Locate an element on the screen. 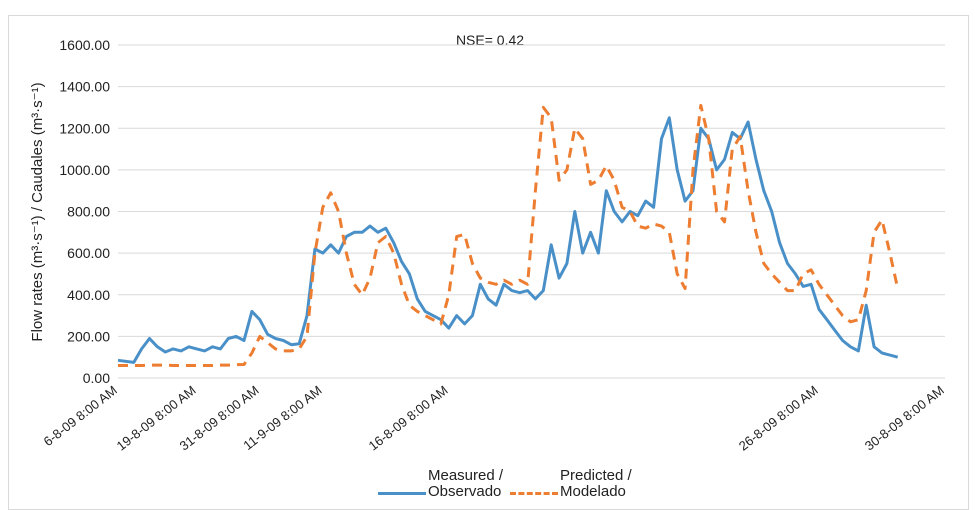 The height and width of the screenshot is (510, 975). y-tick-label: 600.00 is located at coordinates (88, 253).